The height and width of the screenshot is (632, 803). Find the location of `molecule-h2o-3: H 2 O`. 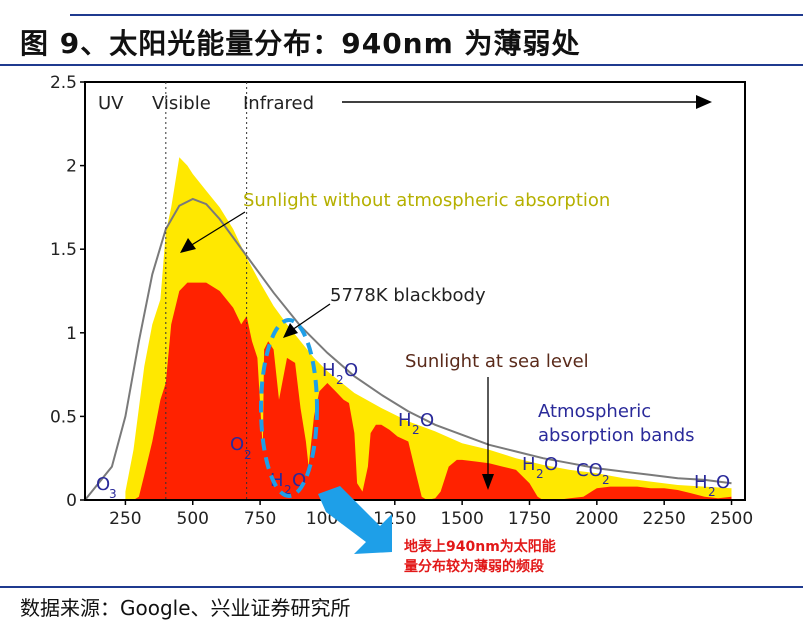

molecule-h2o-3: H 2 O is located at coordinates (416, 423).